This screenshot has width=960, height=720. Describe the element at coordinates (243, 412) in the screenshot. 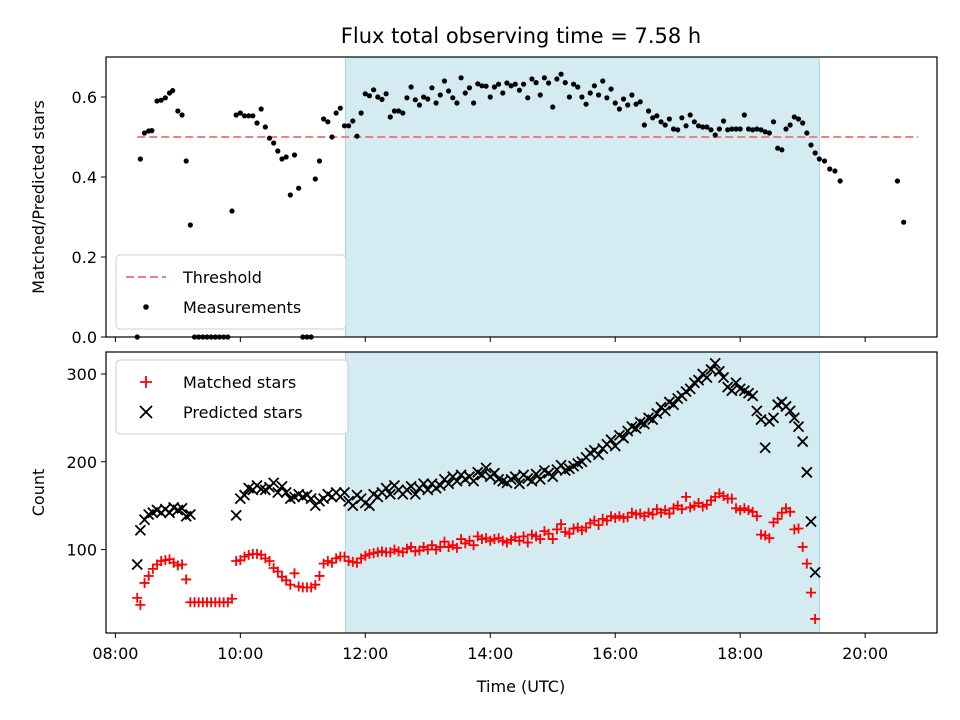

I see `legend-label: Predicted stars` at that location.